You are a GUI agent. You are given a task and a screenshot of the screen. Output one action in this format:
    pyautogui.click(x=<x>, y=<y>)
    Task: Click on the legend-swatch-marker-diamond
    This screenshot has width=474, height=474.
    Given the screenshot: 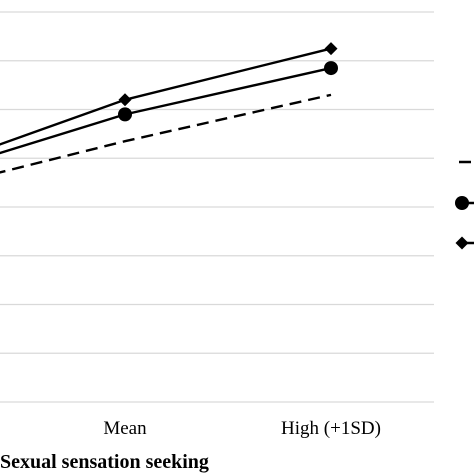 What is the action you would take?
    pyautogui.click(x=462, y=243)
    